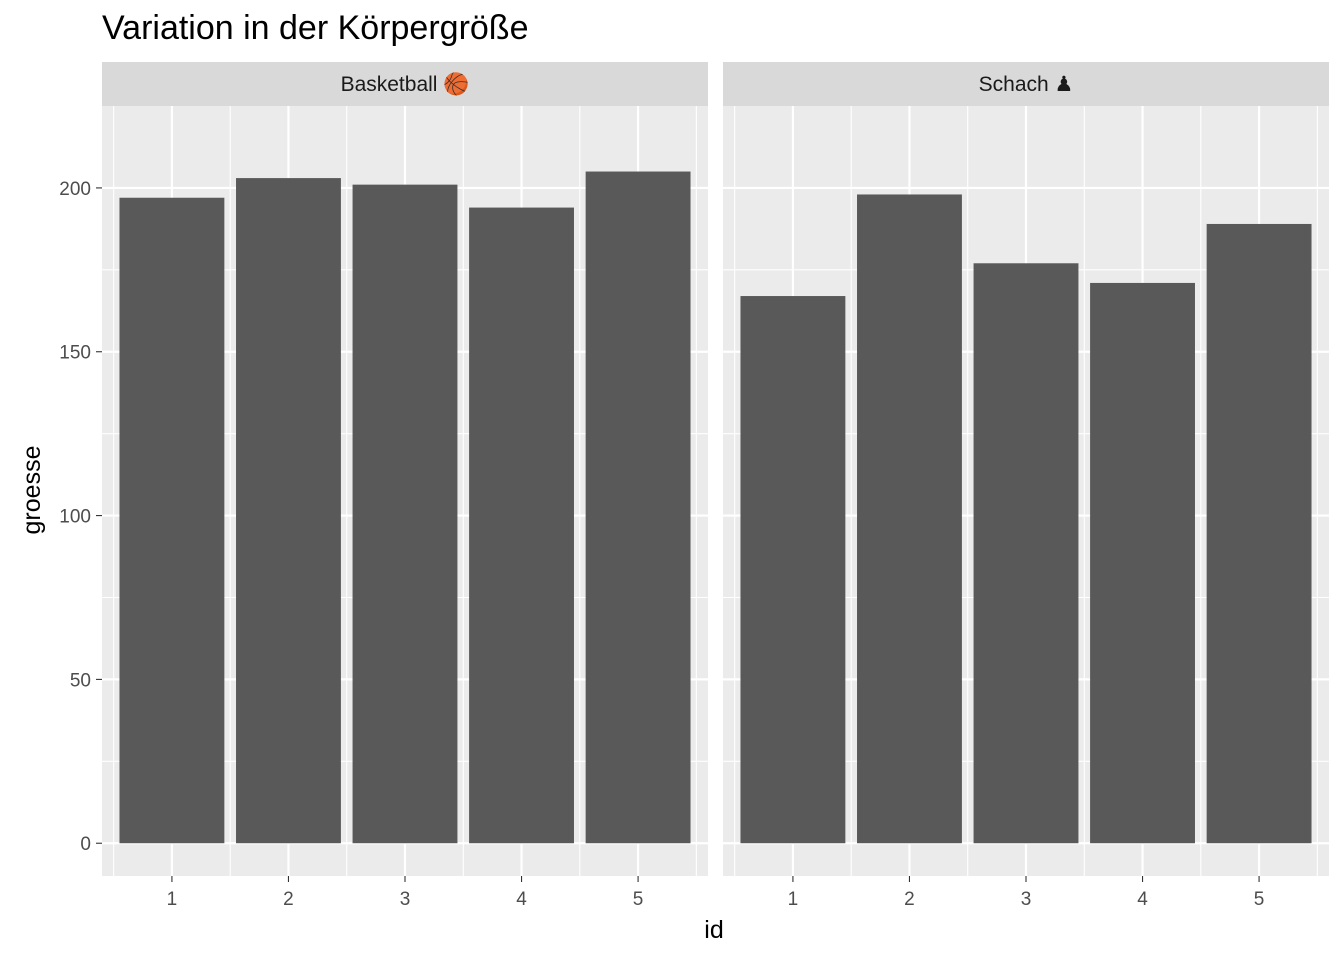 This screenshot has height=960, width=1344. I want to click on y-tick-label: 0, so click(85, 844).